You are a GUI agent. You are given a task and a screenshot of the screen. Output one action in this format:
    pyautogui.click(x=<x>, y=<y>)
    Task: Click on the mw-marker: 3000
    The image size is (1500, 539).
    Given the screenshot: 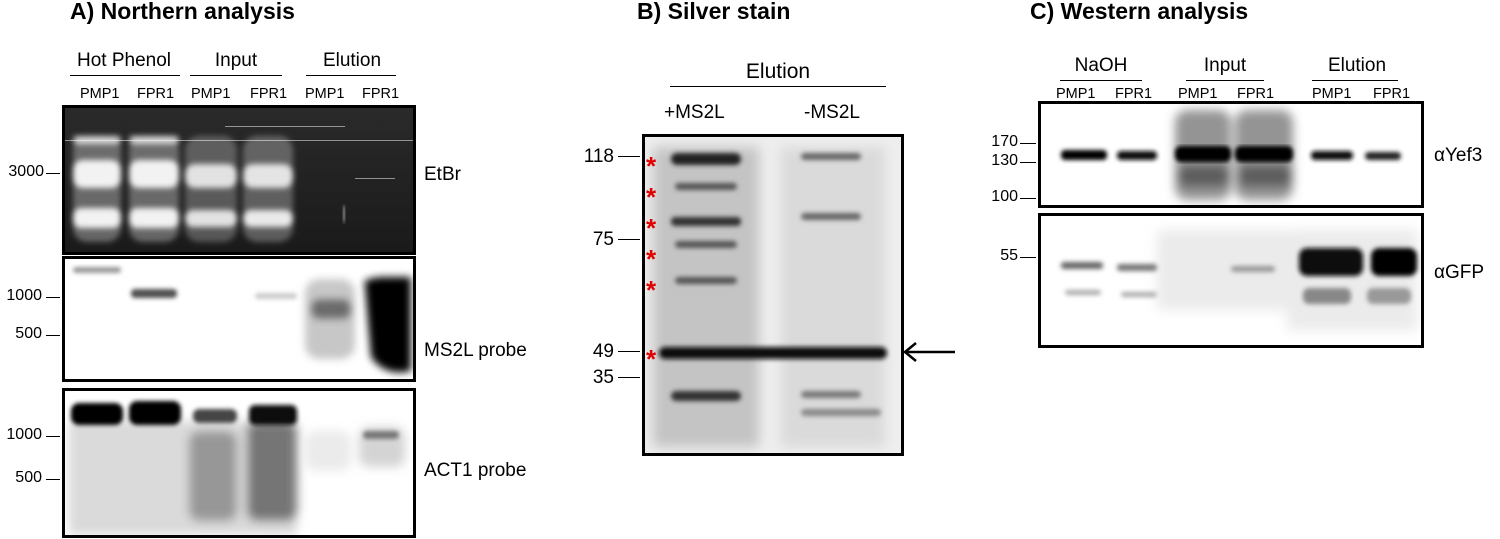 What is the action you would take?
    pyautogui.click(x=26, y=171)
    